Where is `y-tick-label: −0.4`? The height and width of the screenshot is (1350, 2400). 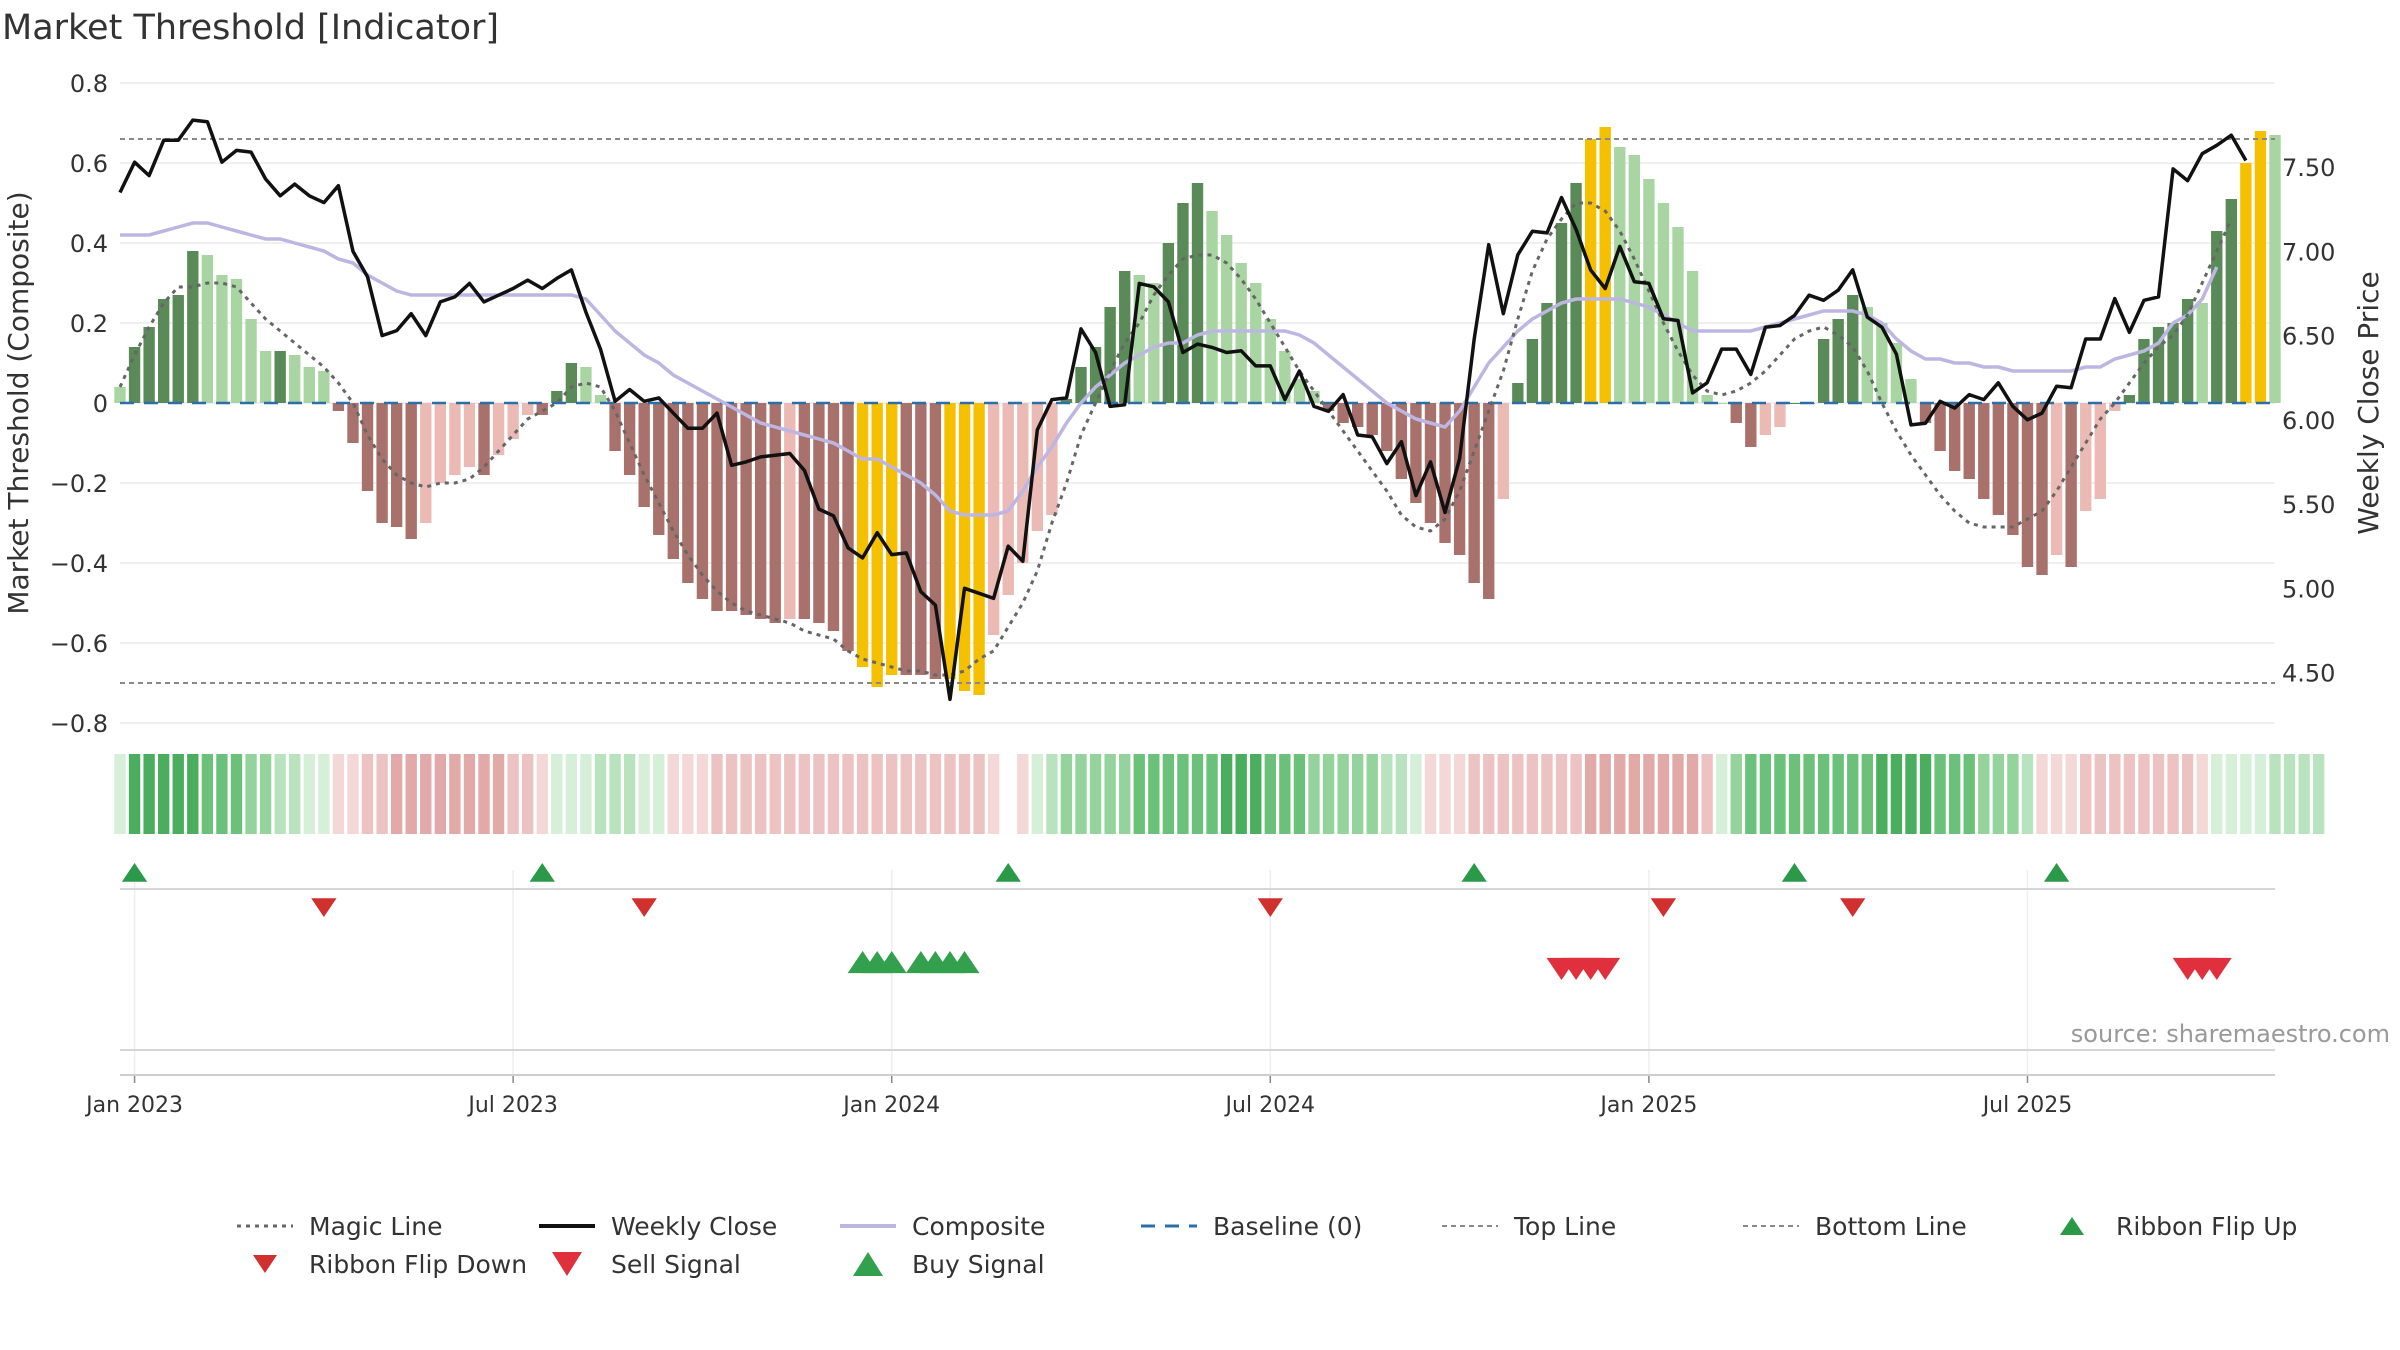
y-tick-label: −0.4 is located at coordinates (79, 564).